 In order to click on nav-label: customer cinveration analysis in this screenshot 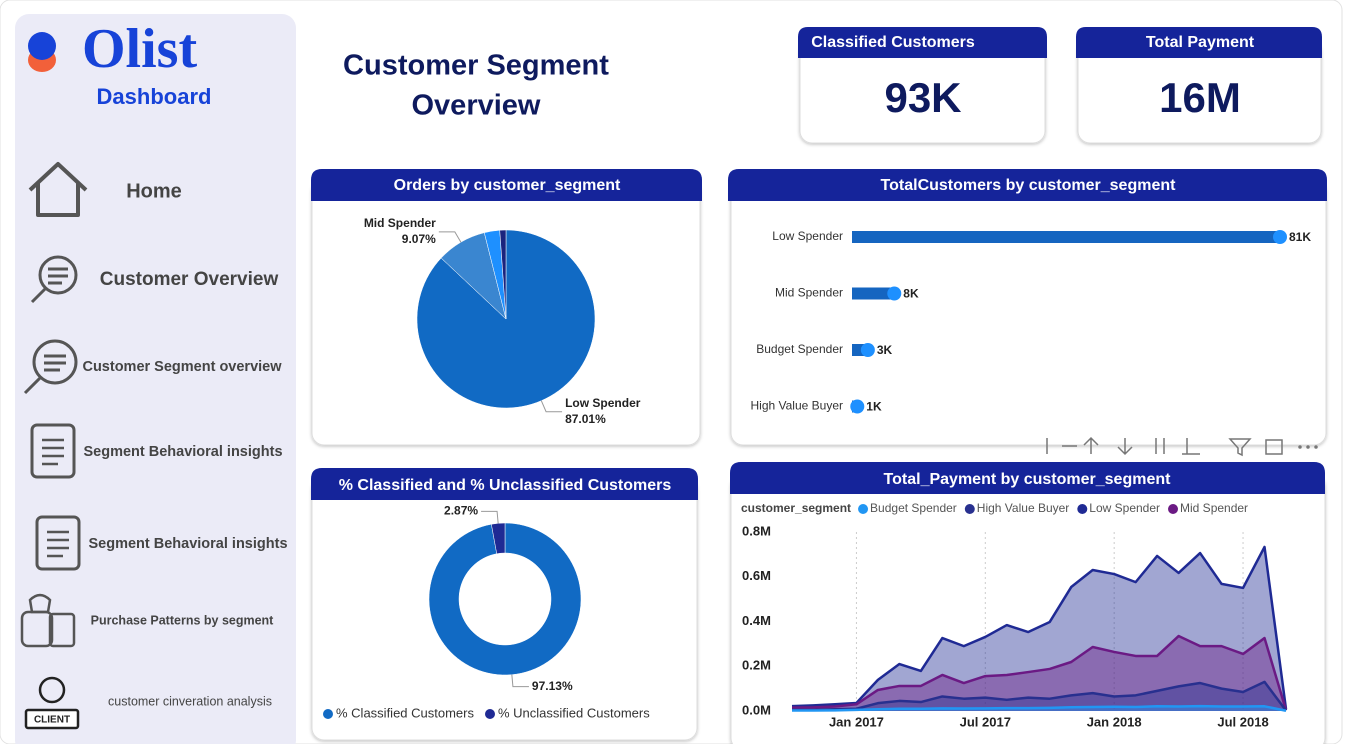, I will do `click(190, 701)`.